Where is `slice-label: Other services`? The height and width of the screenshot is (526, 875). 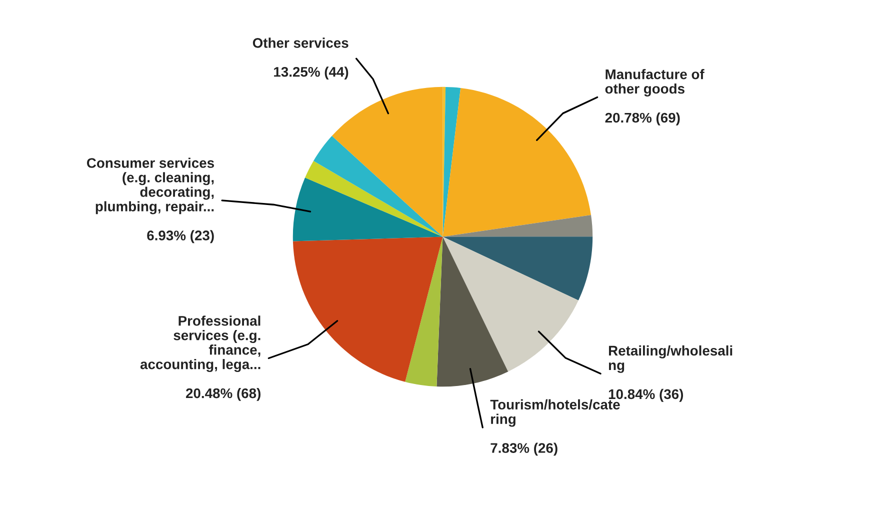
slice-label: Other services is located at coordinates (300, 43).